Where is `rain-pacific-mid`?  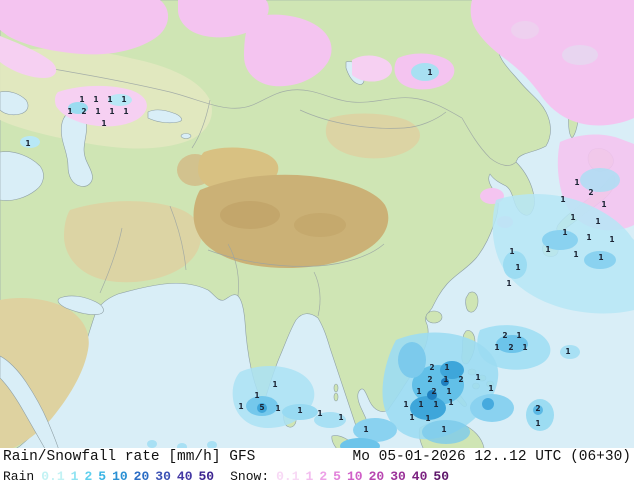
rain-pacific-mid is located at coordinates (570, 352).